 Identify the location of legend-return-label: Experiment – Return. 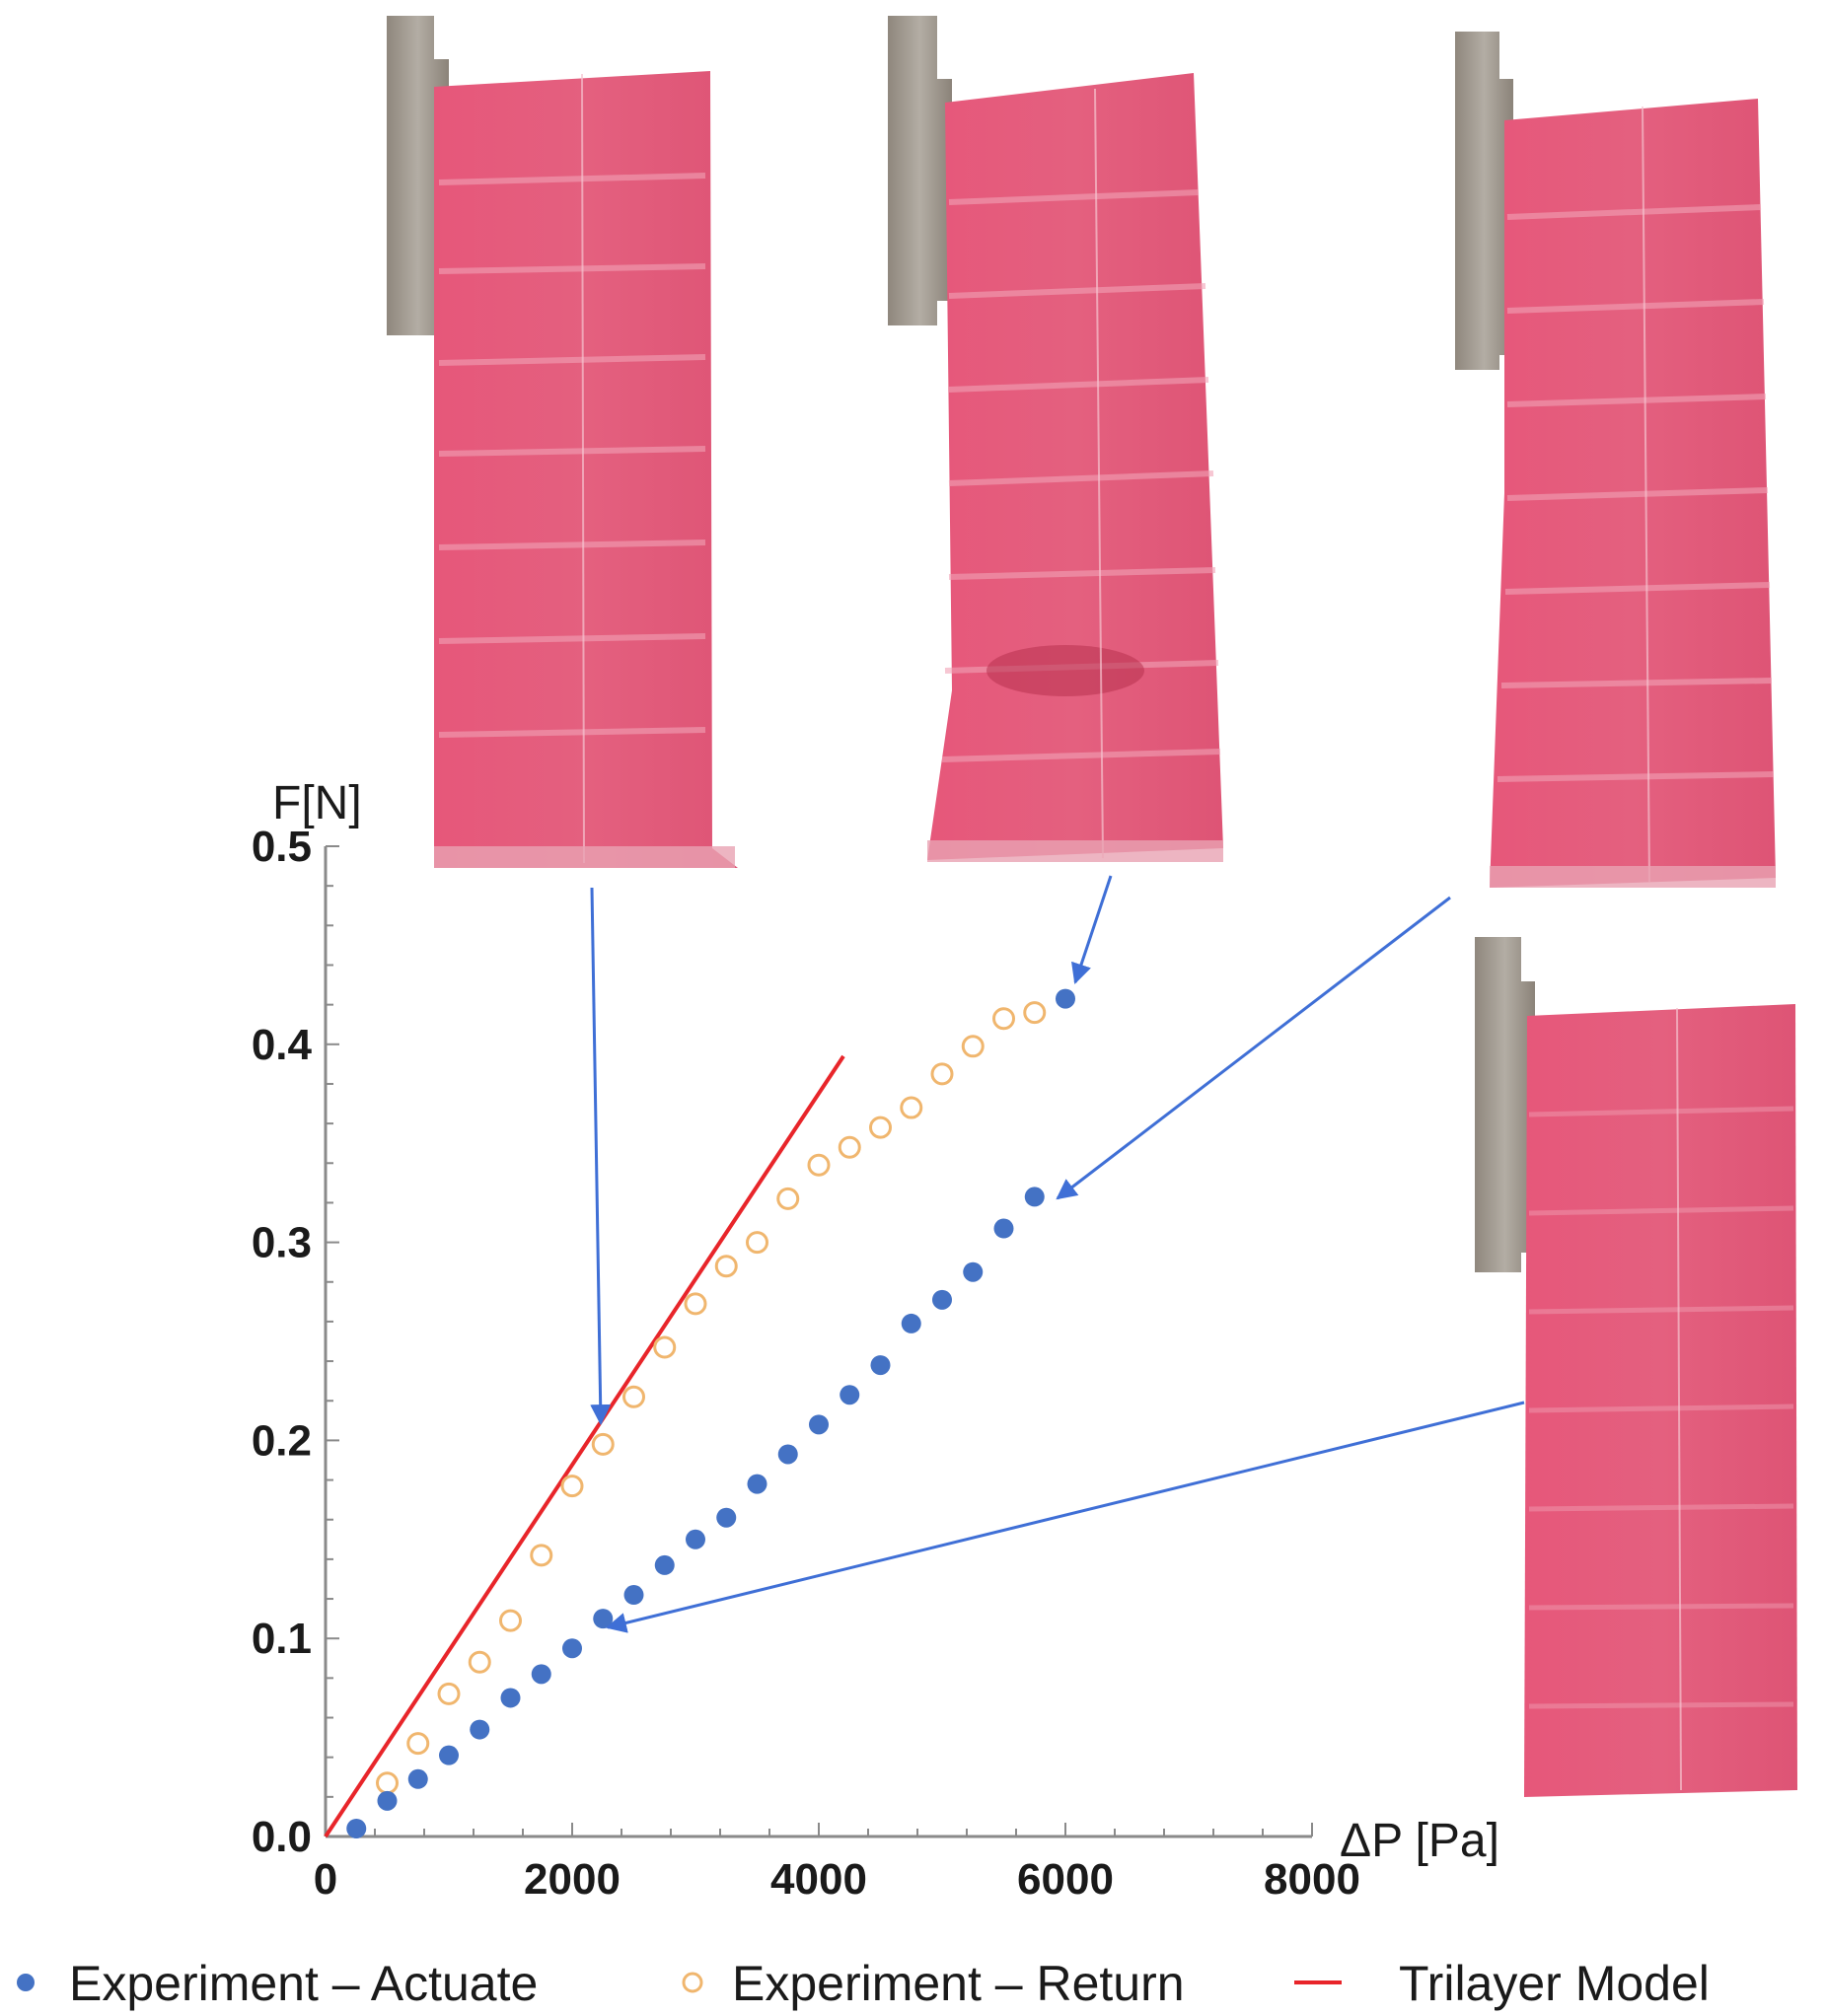
(959, 1983).